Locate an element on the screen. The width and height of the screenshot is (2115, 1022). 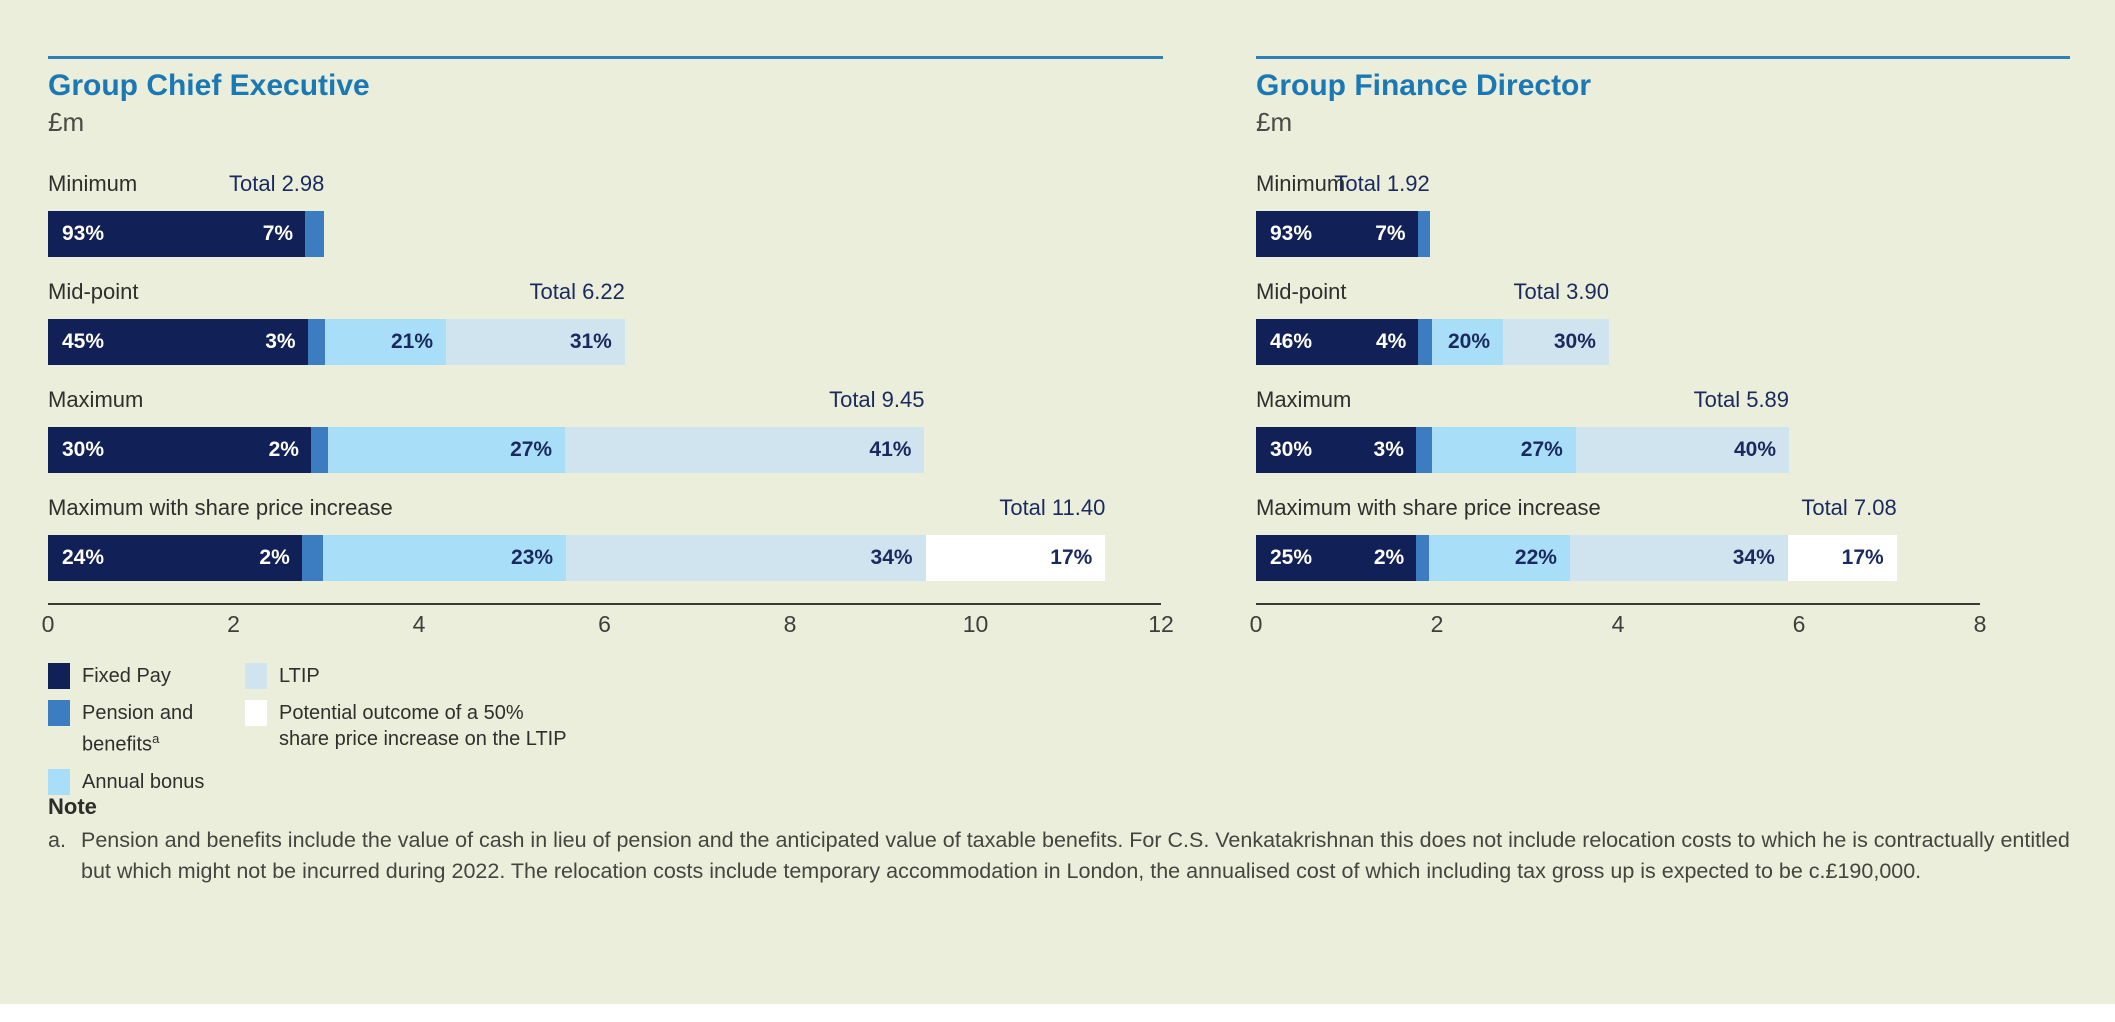
scenario-row-head: Minimum Total 2.98 is located at coordinates (605, 184).